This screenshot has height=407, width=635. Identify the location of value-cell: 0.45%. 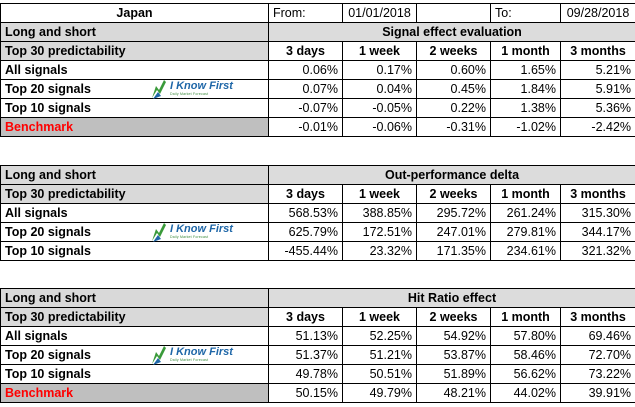
(453, 89).